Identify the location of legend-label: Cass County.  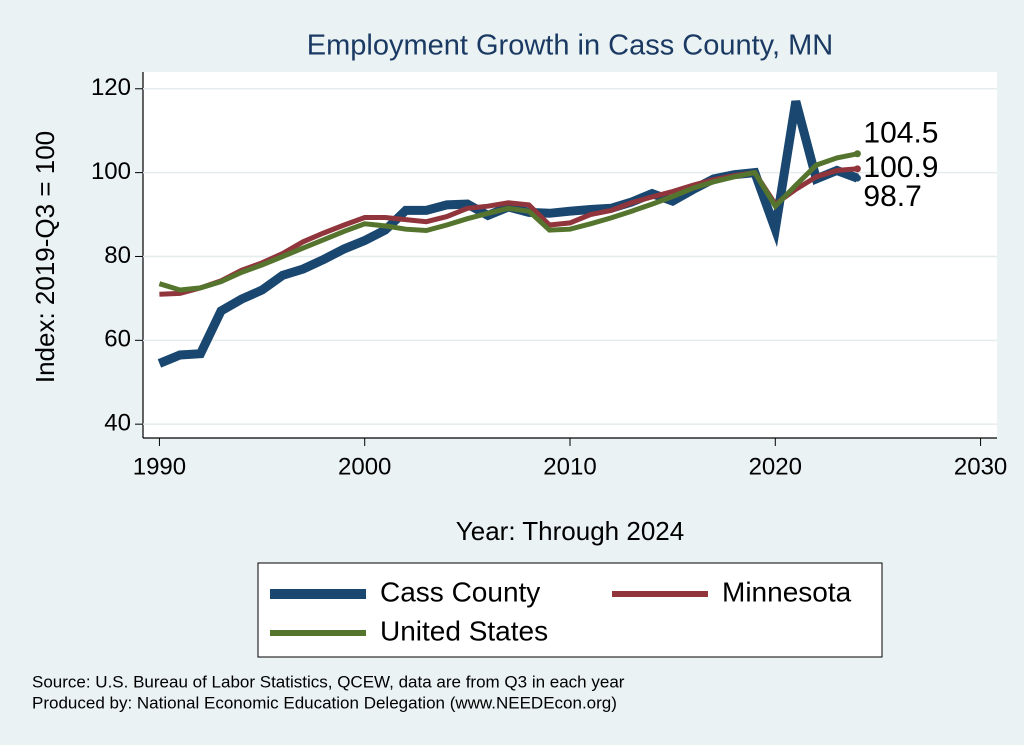
(460, 591).